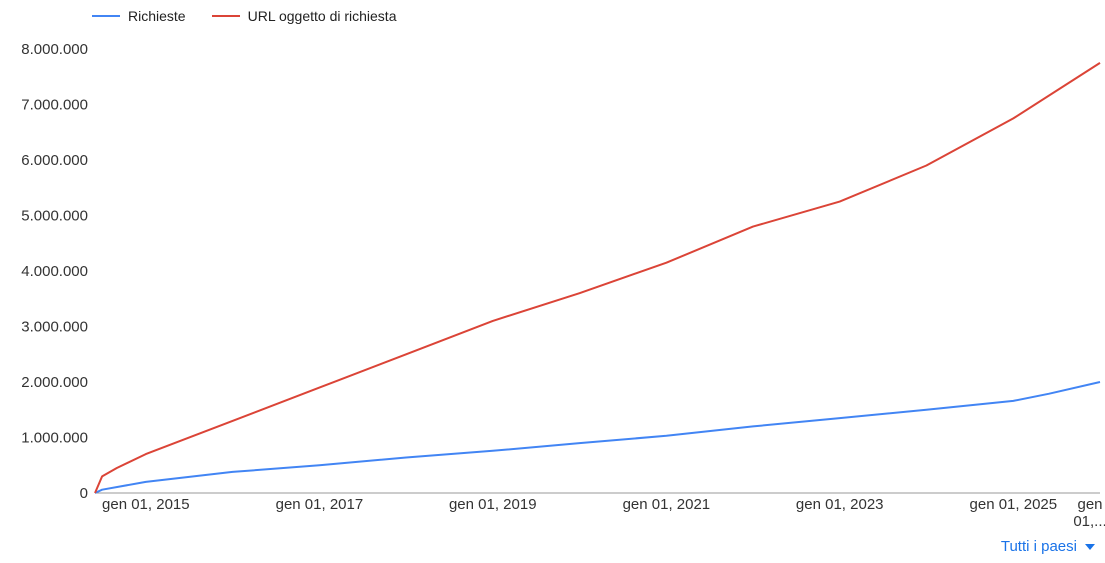  What do you see at coordinates (493, 504) in the screenshot?
I see `x-tick-label: gen 01, 2019` at bounding box center [493, 504].